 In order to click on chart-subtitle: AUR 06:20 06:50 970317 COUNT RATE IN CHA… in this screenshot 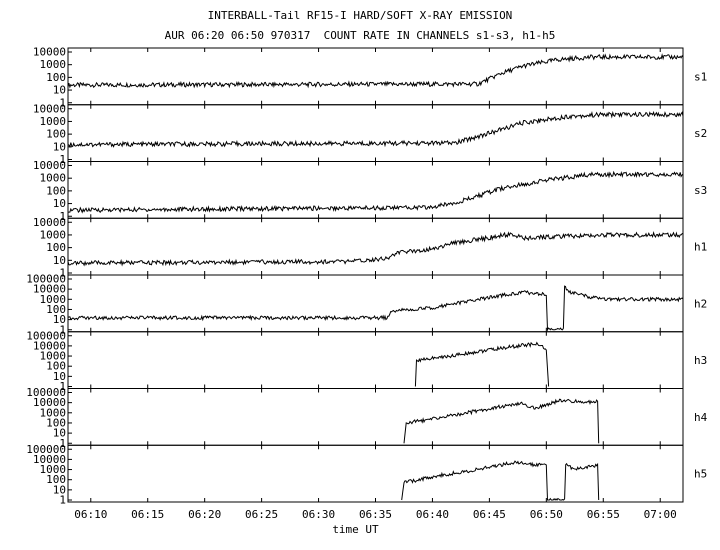, I will do `click(360, 35)`.